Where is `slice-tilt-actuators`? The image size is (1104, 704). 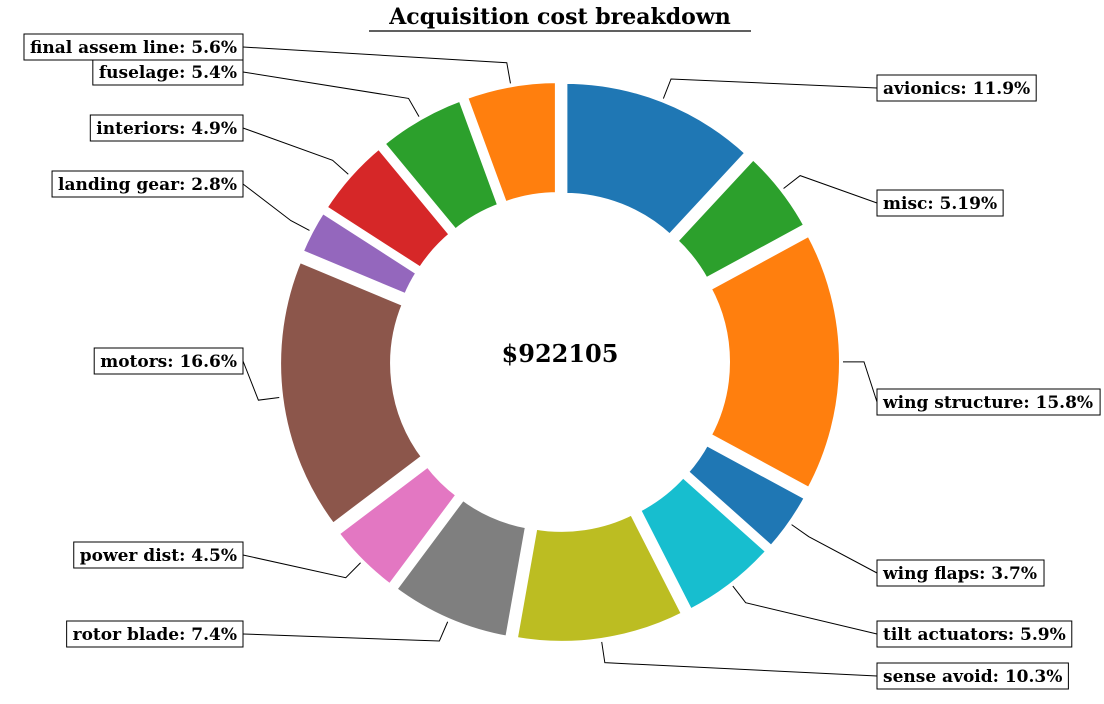 slice-tilt-actuators is located at coordinates (703, 543).